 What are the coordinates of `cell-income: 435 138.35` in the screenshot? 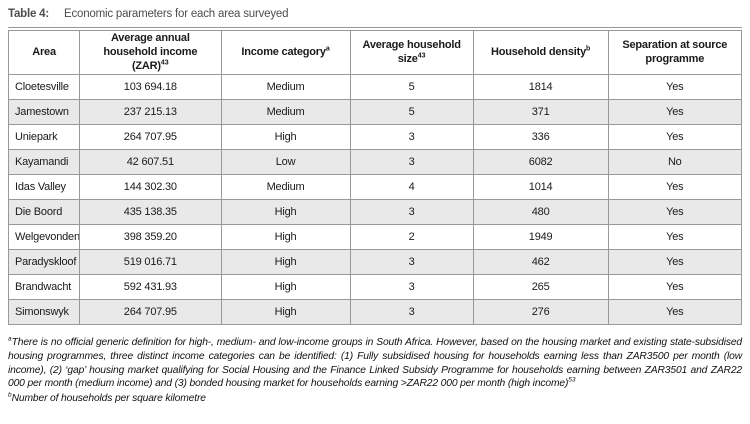 It's located at (150, 212).